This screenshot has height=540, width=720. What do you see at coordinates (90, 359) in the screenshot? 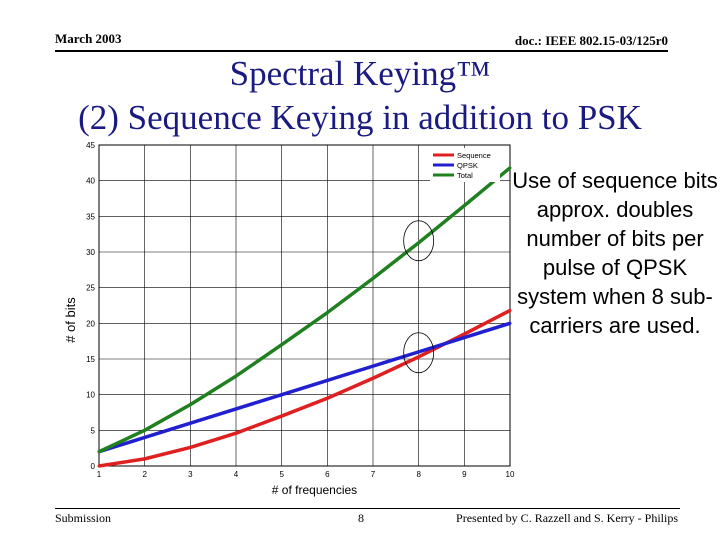
I see `y-tick-label: 15` at bounding box center [90, 359].